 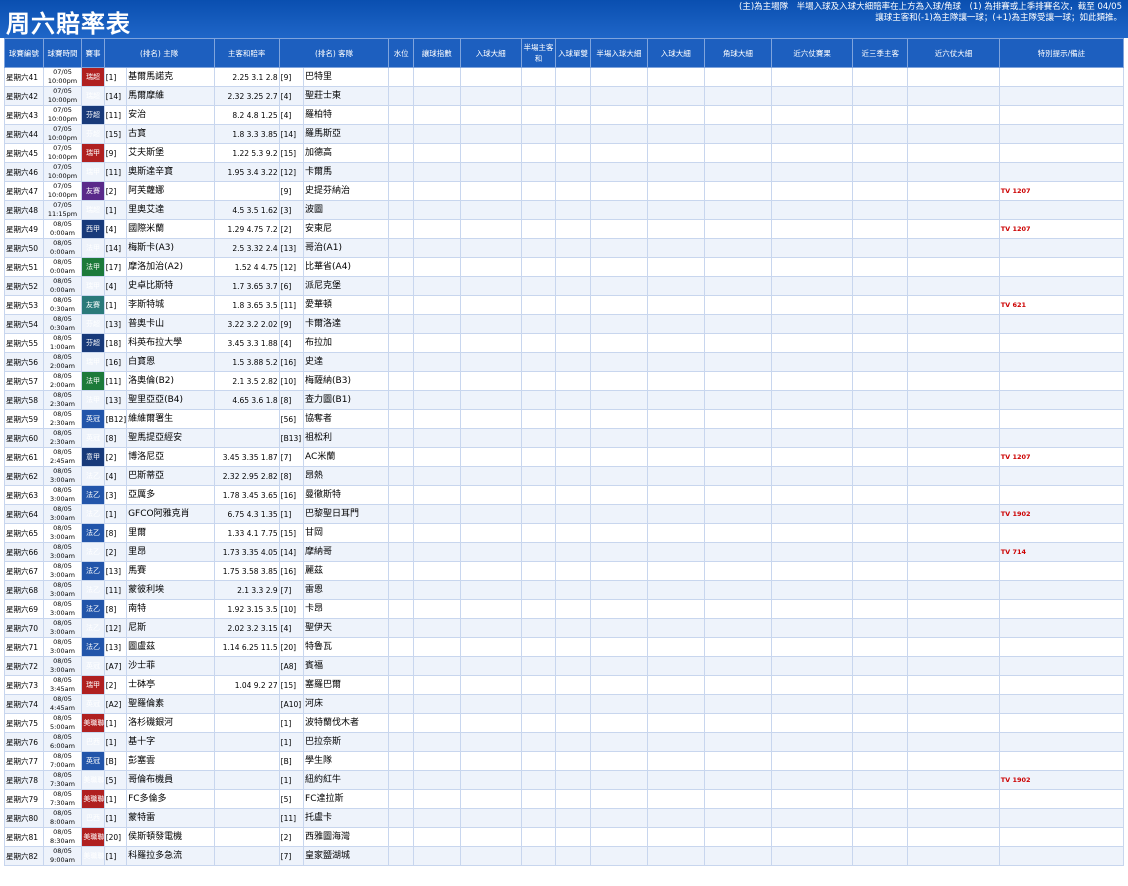 I want to click on away-team: 西雅圖海灣, so click(x=346, y=837).